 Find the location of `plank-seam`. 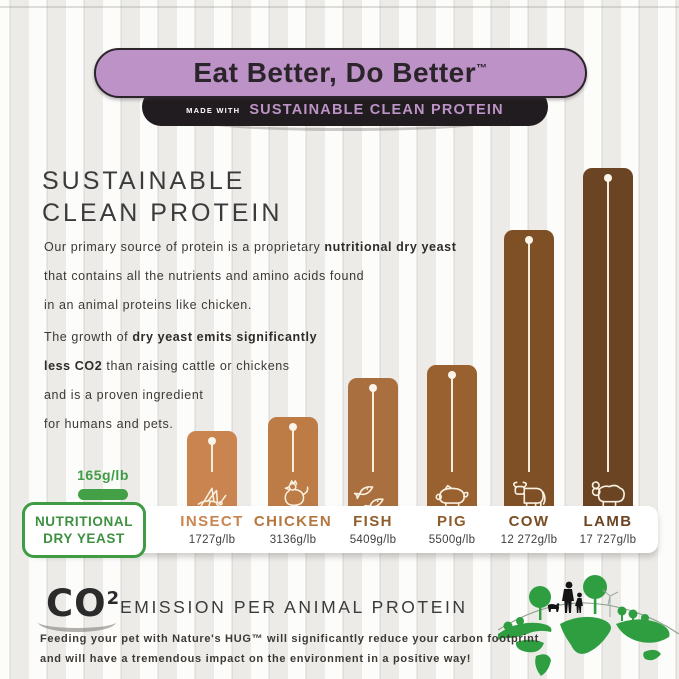

plank-seam is located at coordinates (339, 7).